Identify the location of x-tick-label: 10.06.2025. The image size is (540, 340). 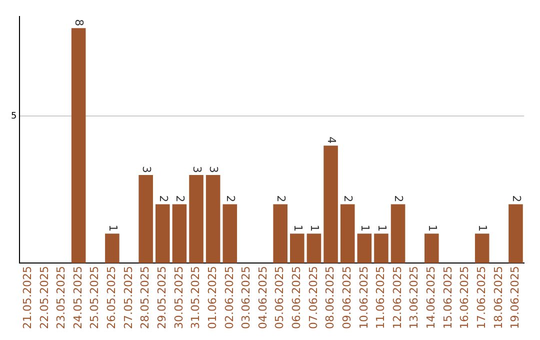
(363, 298).